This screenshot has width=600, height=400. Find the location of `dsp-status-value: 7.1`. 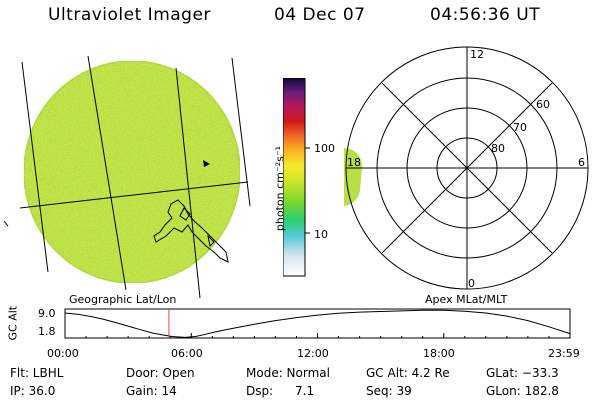

dsp-status-value: 7.1 is located at coordinates (305, 391).